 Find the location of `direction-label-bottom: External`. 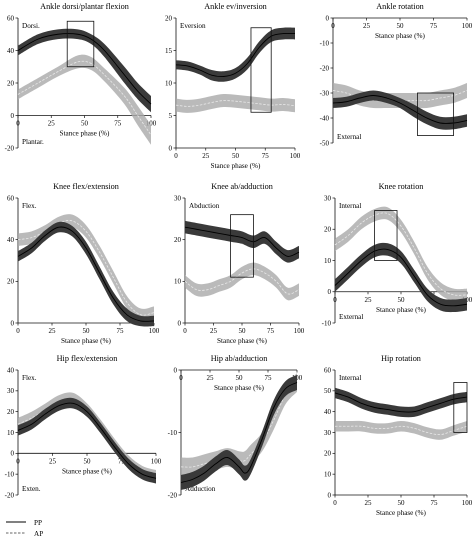

direction-label-bottom: External is located at coordinates (351, 317).